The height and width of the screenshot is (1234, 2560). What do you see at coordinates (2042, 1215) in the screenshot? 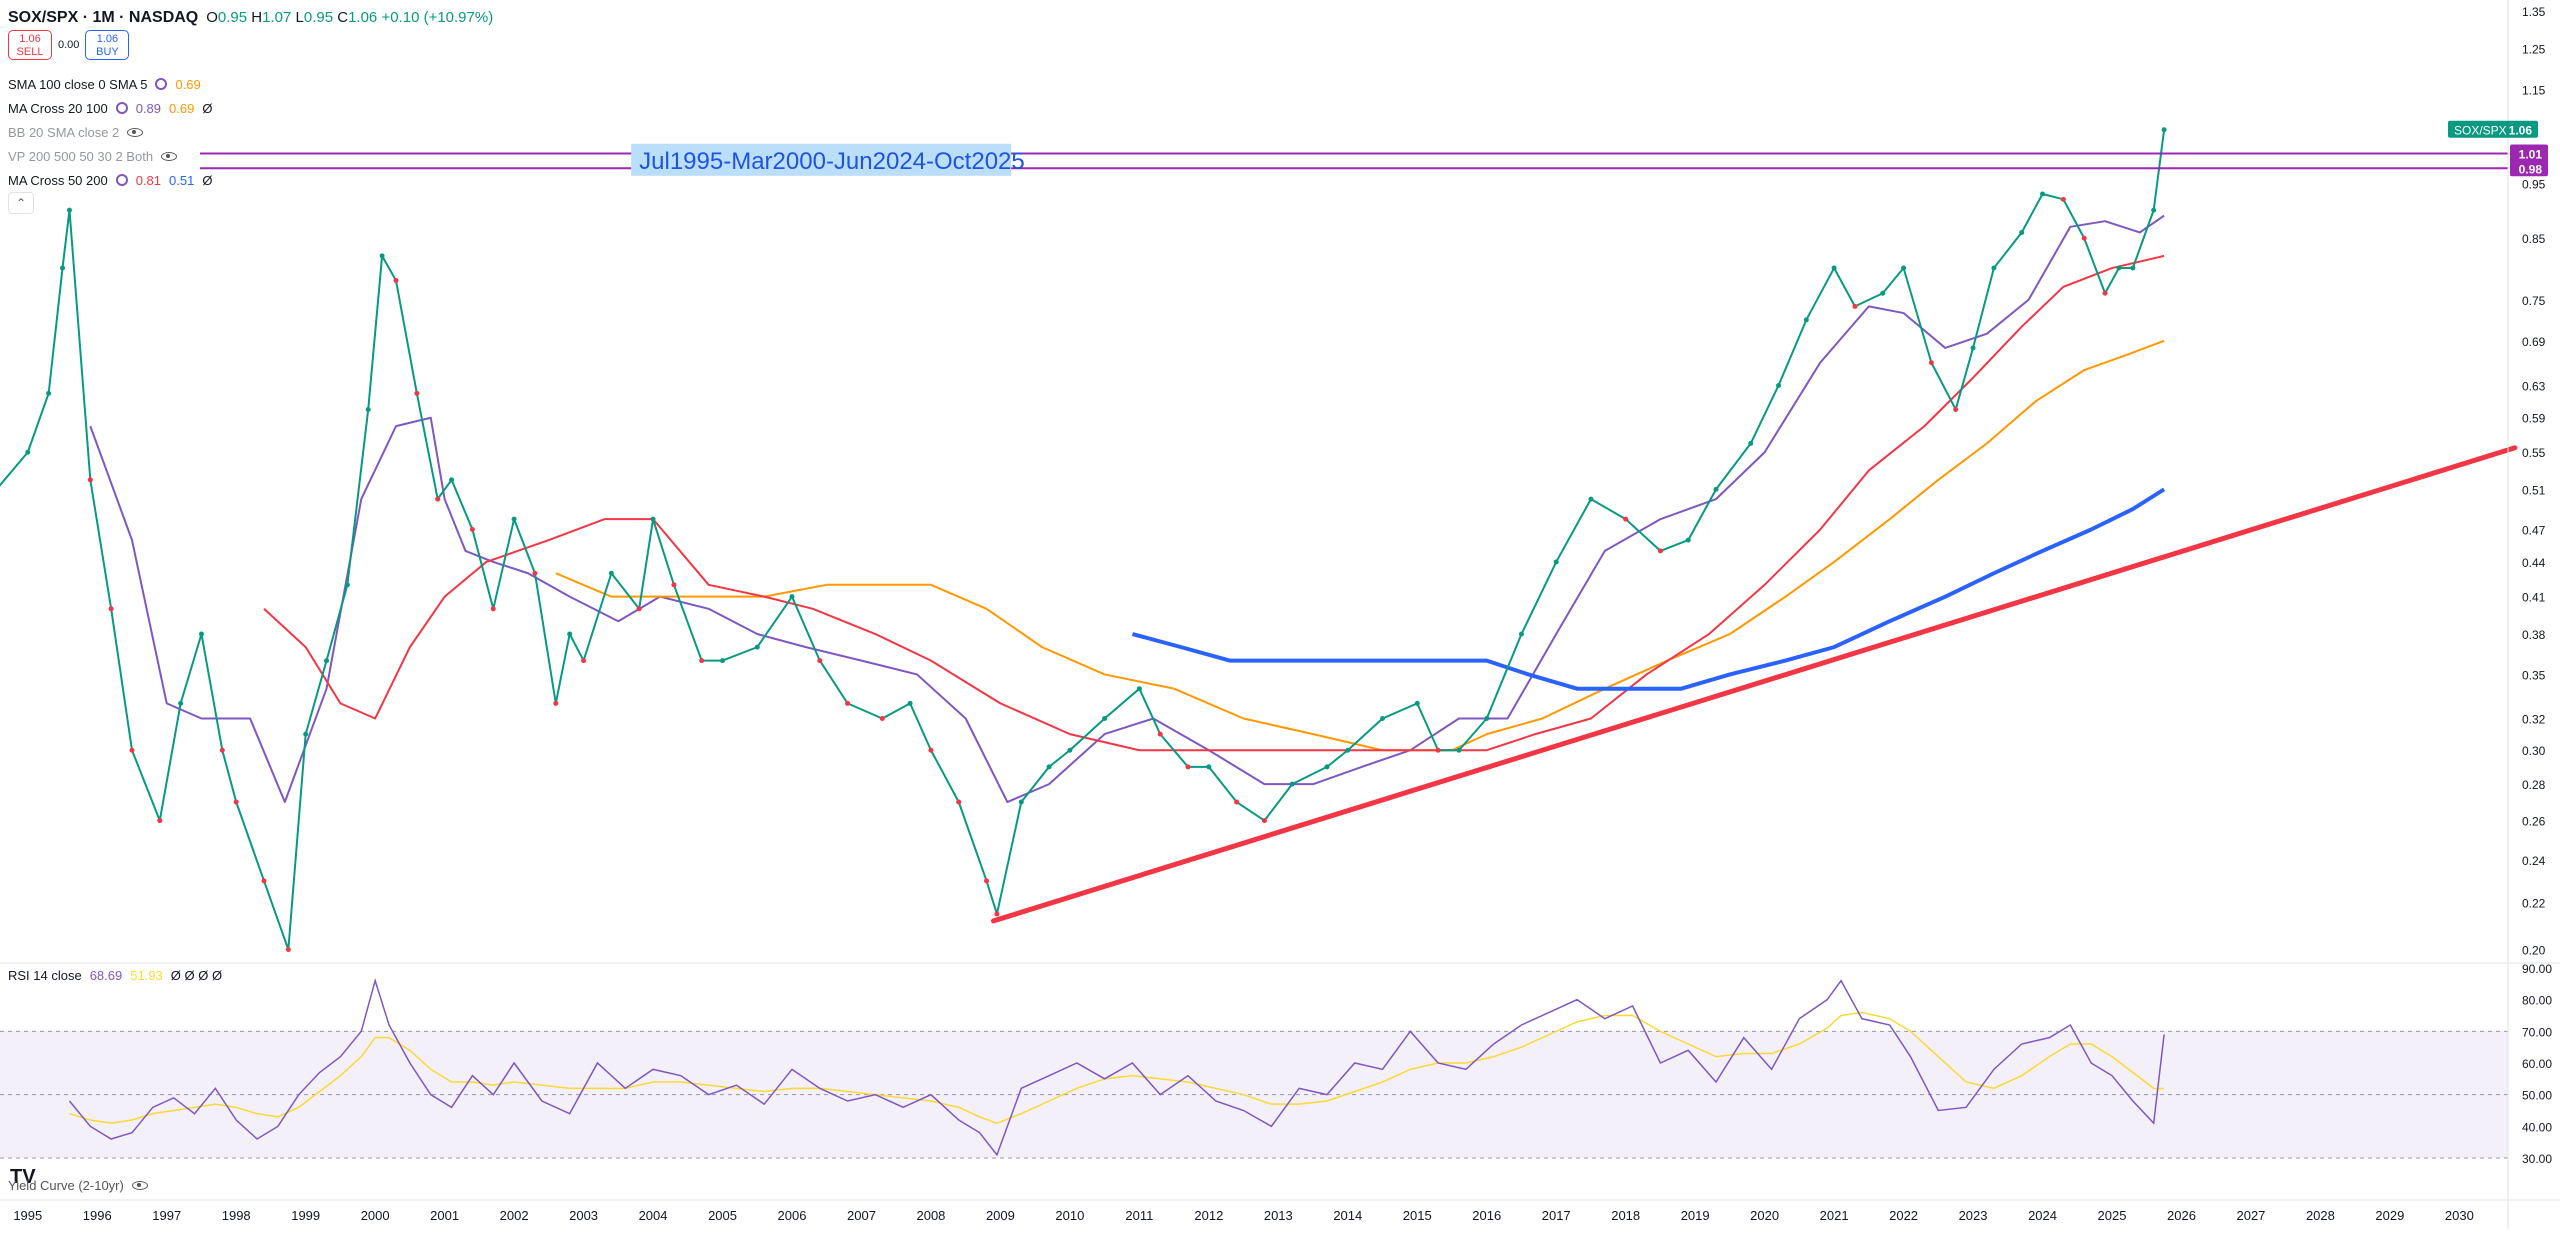
I see `x-tick-label: 2024` at bounding box center [2042, 1215].